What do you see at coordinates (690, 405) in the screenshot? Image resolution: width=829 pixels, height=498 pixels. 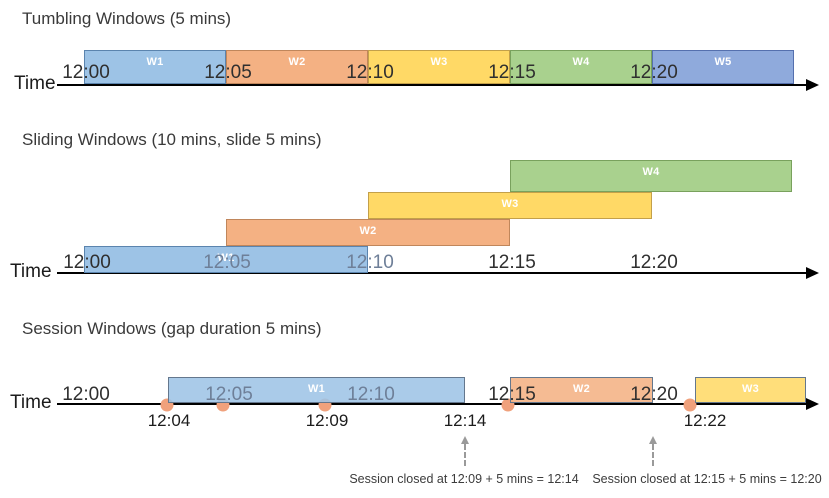 I see `event-dot` at bounding box center [690, 405].